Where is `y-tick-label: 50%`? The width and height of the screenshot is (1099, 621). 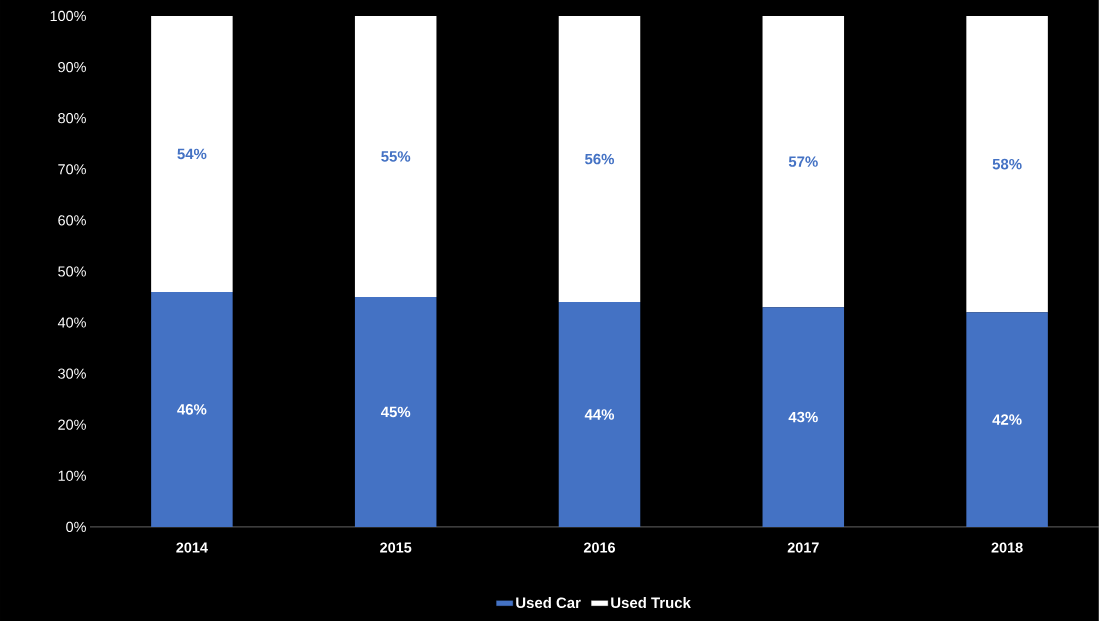
y-tick-label: 50% is located at coordinates (72, 271).